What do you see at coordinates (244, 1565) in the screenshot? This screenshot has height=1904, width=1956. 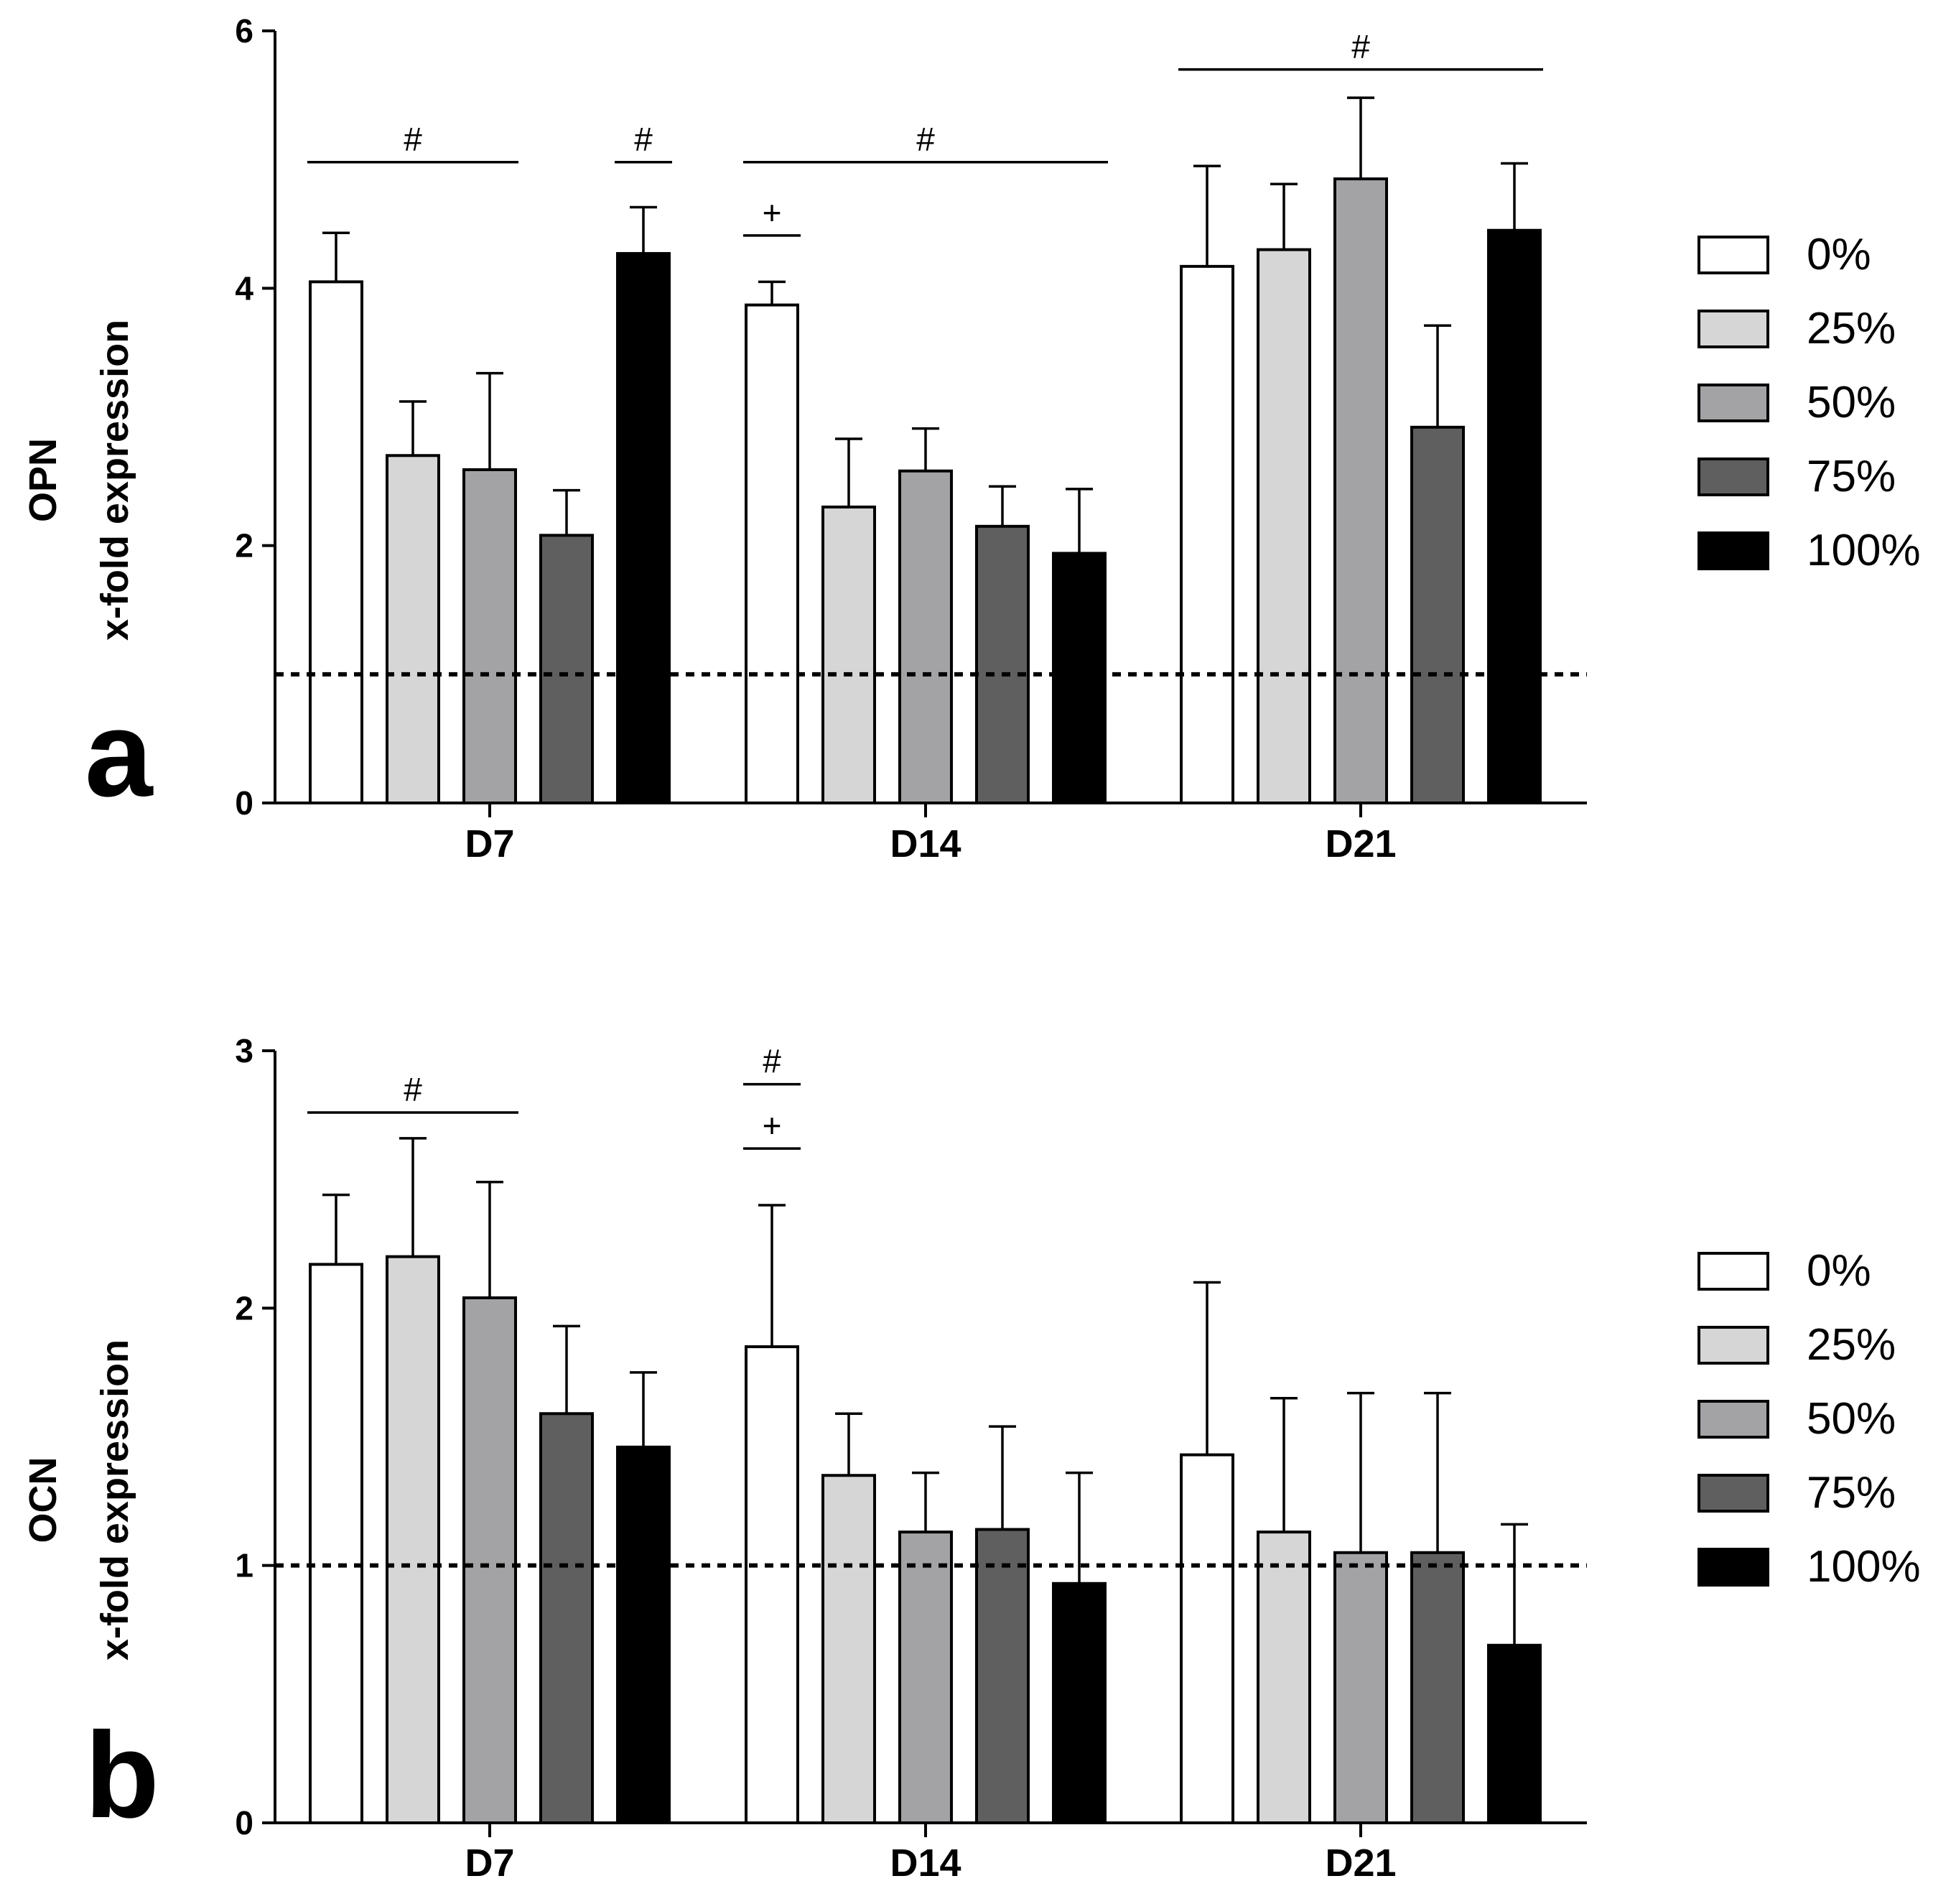 I see `y-tick-label: 1` at bounding box center [244, 1565].